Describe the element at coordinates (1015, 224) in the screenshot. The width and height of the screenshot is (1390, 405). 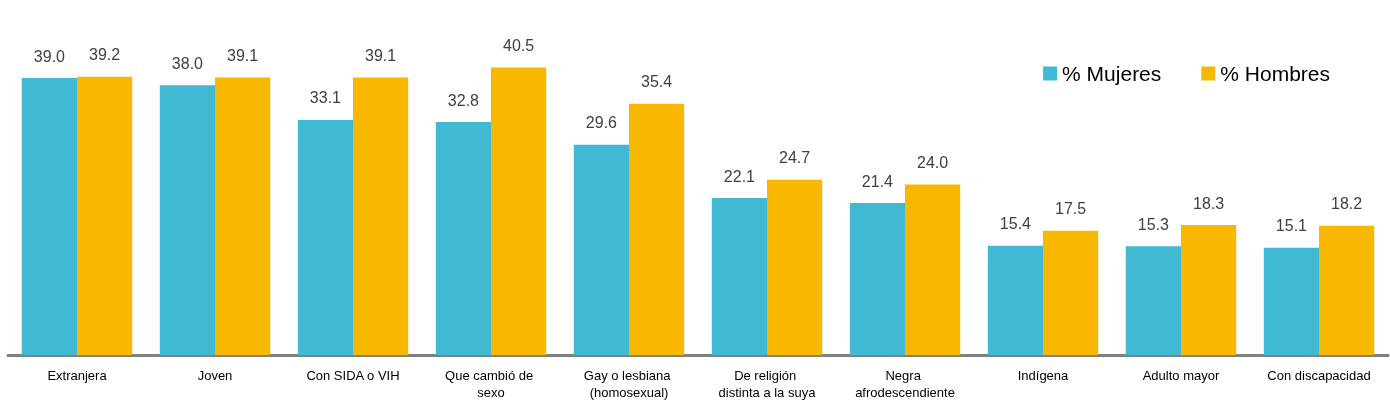
I see `data-label: 15.4` at that location.